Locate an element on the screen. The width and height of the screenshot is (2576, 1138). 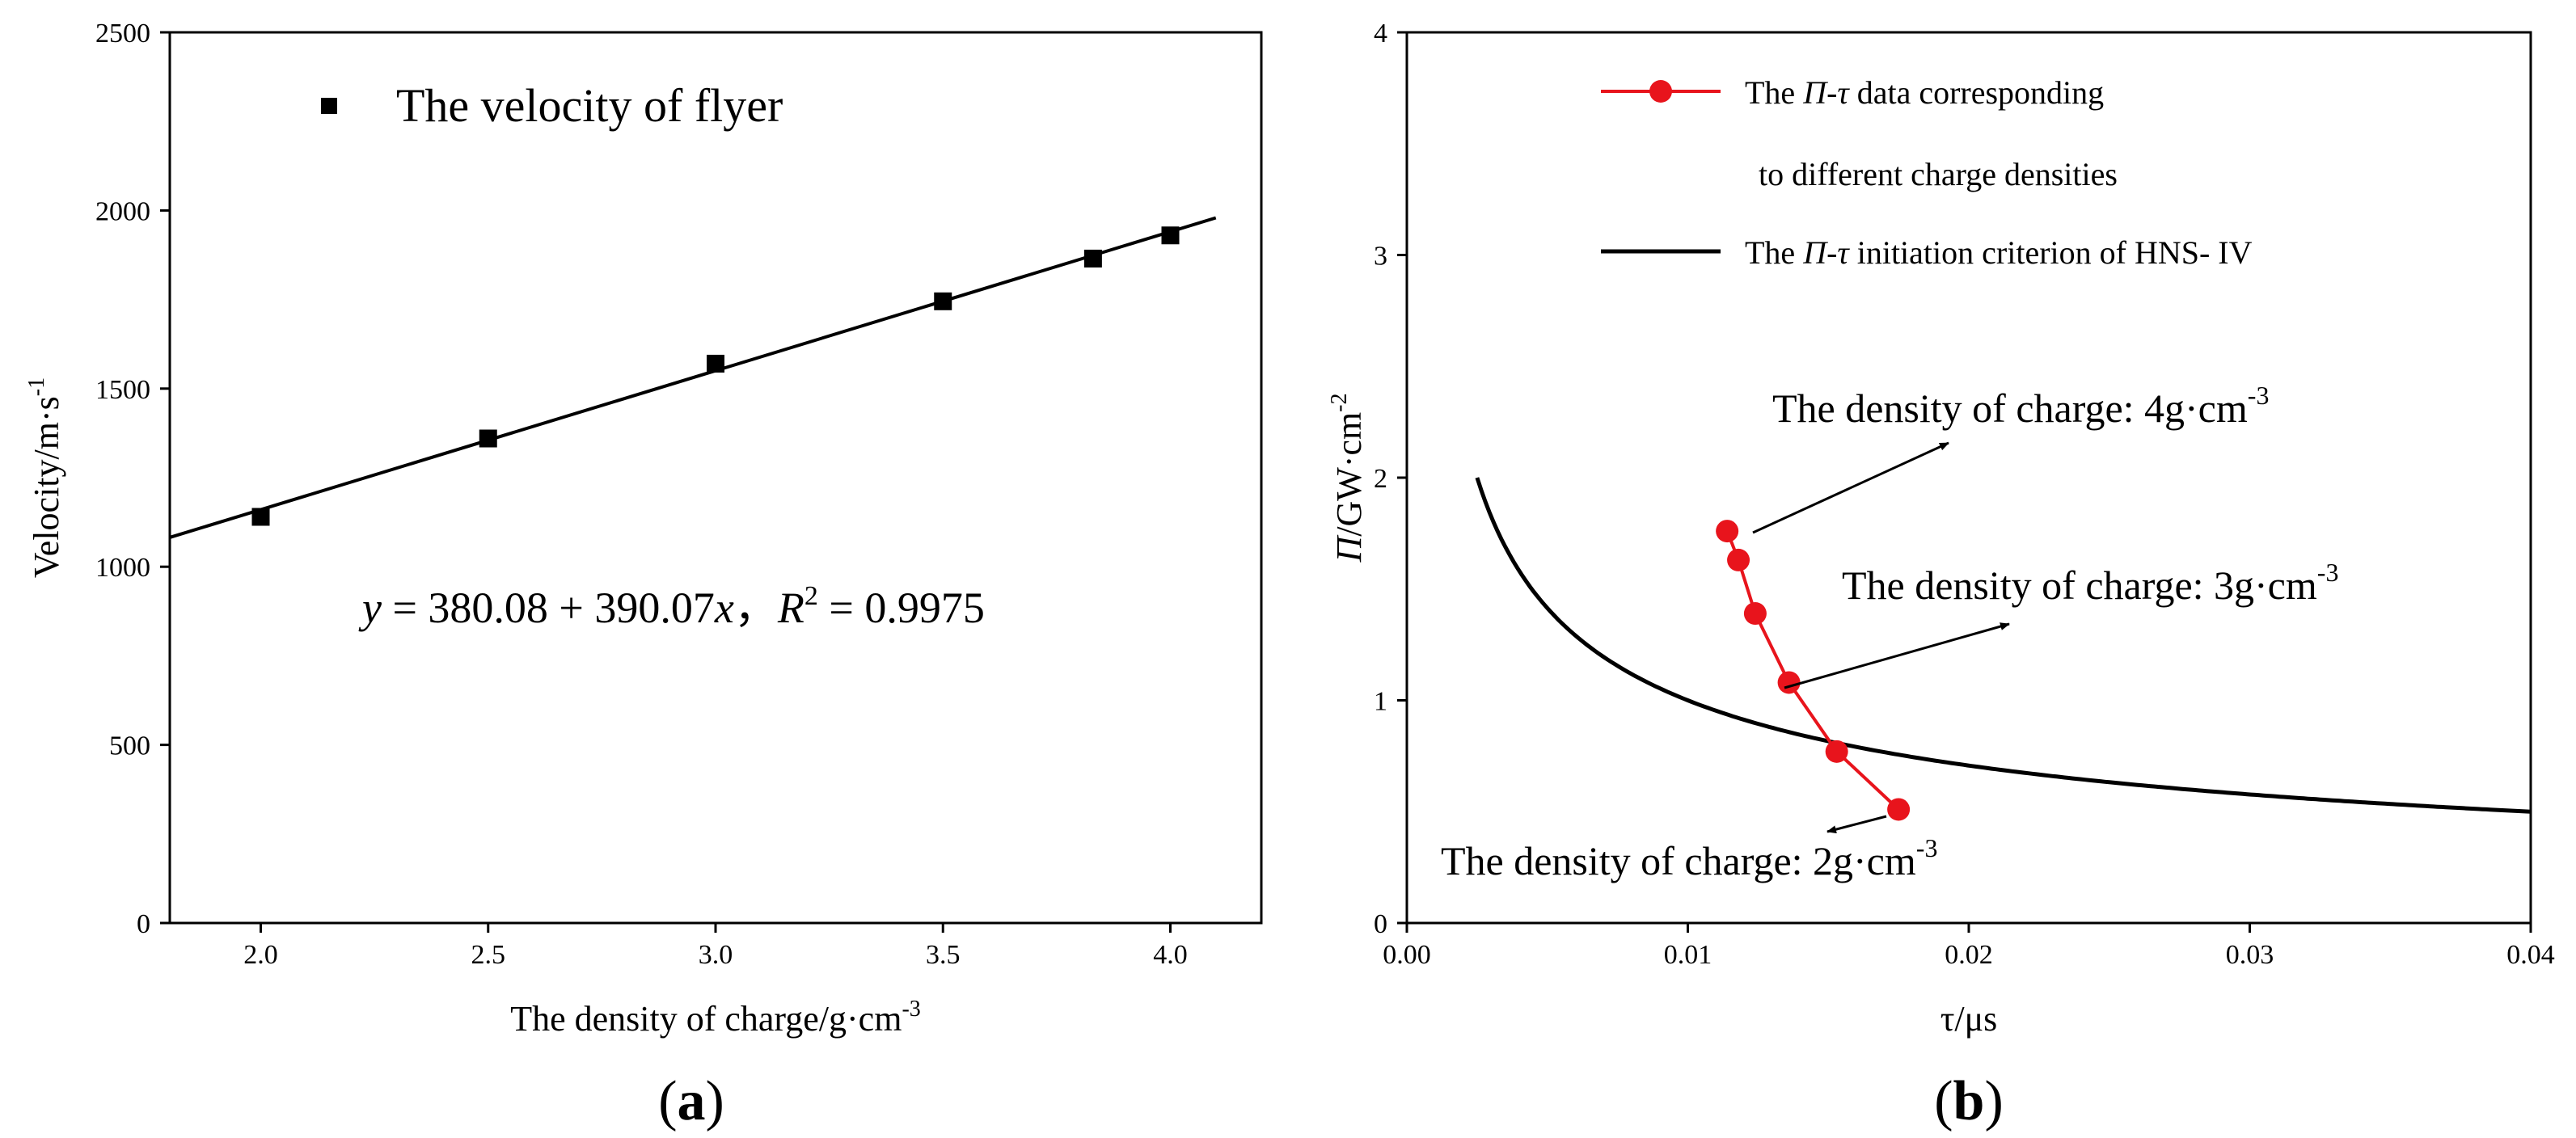
chart-a-y-tick-label: 1500 is located at coordinates (122, 390).